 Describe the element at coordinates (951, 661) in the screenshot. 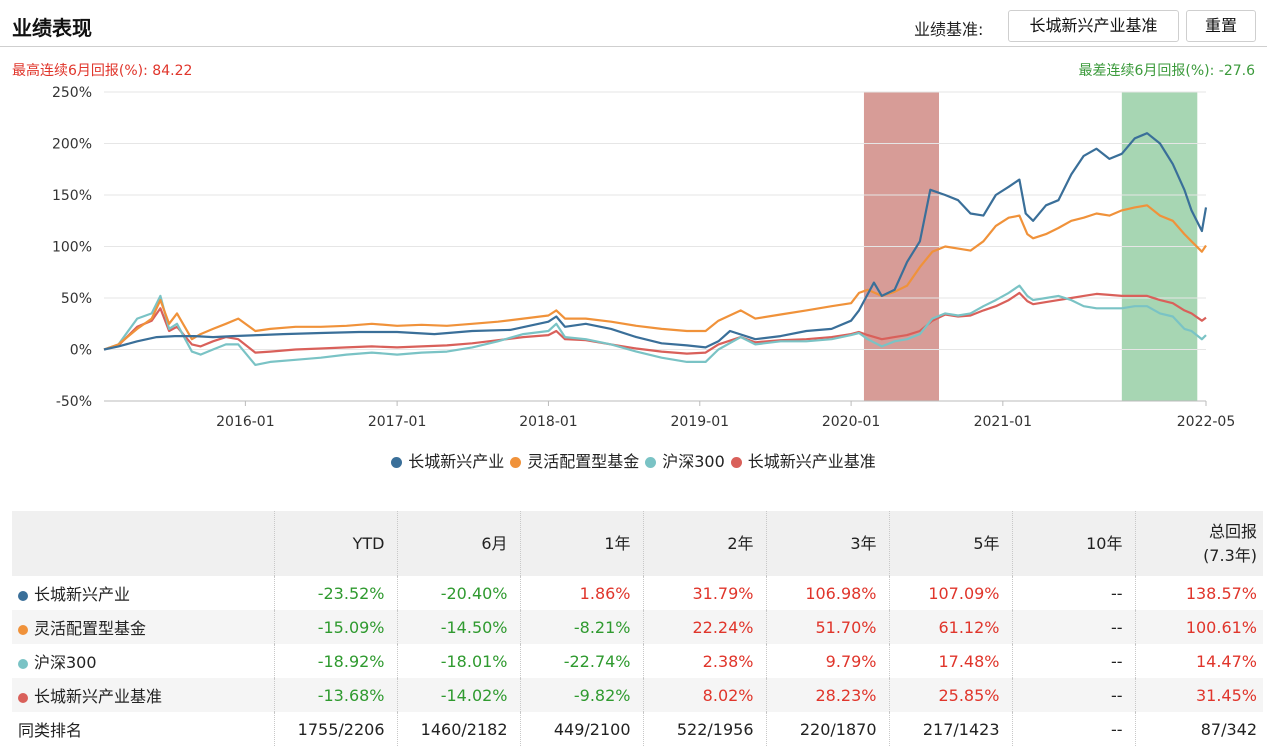

I see `table-cell: 17.48%` at that location.